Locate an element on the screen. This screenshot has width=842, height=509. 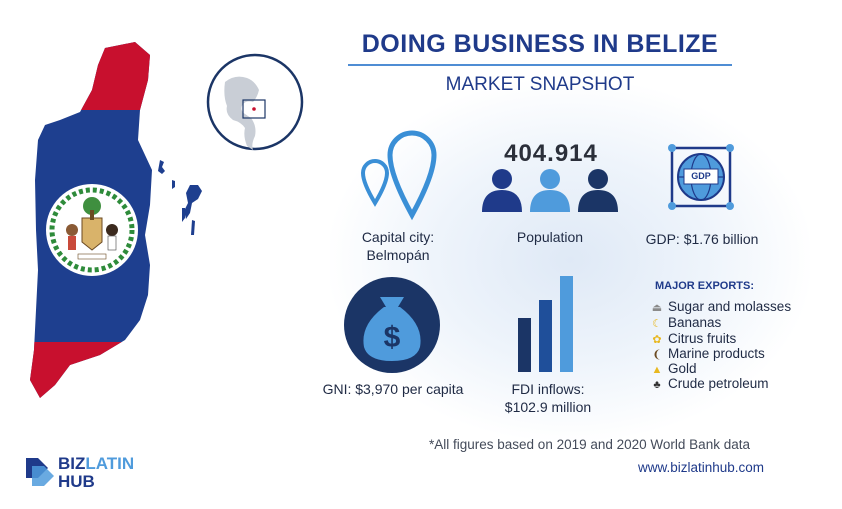
population-label: Population is located at coordinates (550, 237).